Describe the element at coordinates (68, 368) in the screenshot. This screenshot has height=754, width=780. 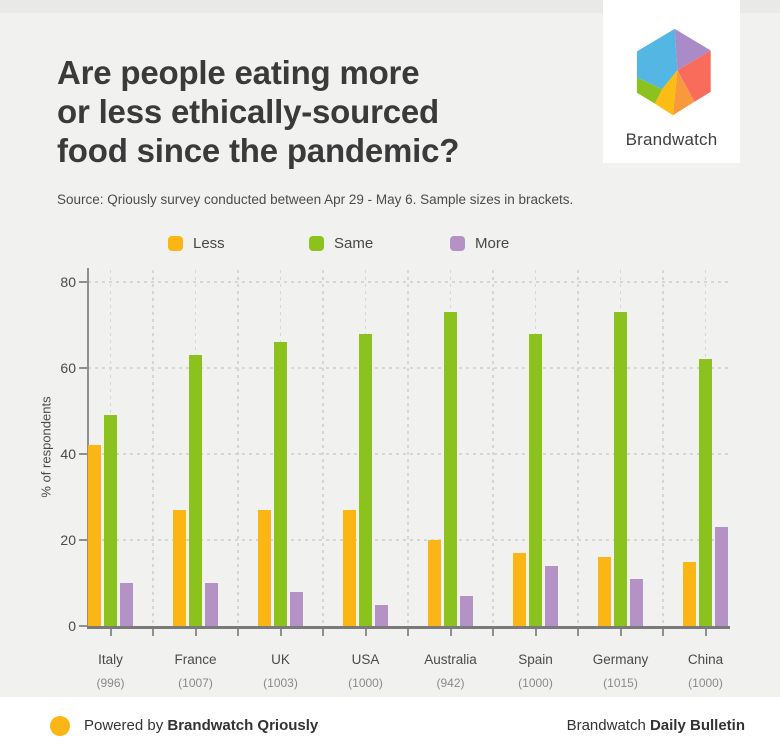
I see `y-tick-label-60: 60` at that location.